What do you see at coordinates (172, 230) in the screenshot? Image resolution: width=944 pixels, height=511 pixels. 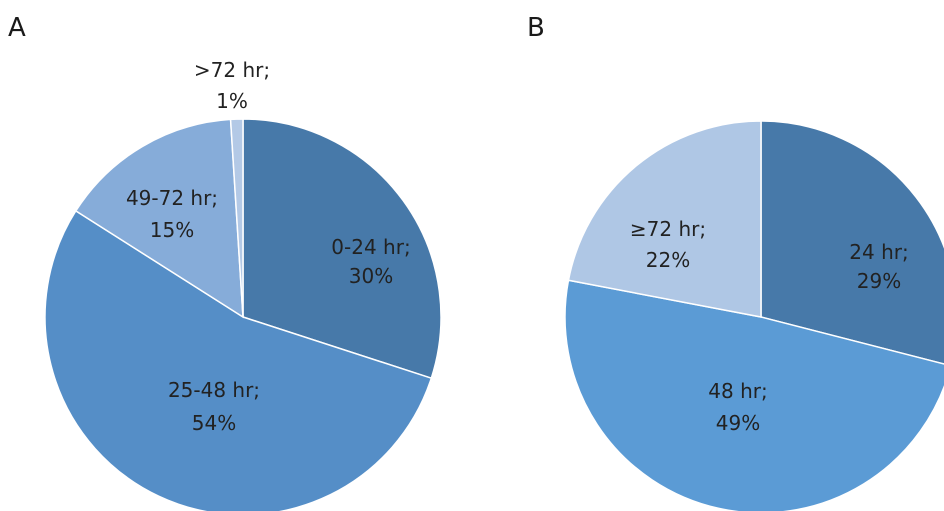 I see `pie-a-label-49-72-value: 15%` at bounding box center [172, 230].